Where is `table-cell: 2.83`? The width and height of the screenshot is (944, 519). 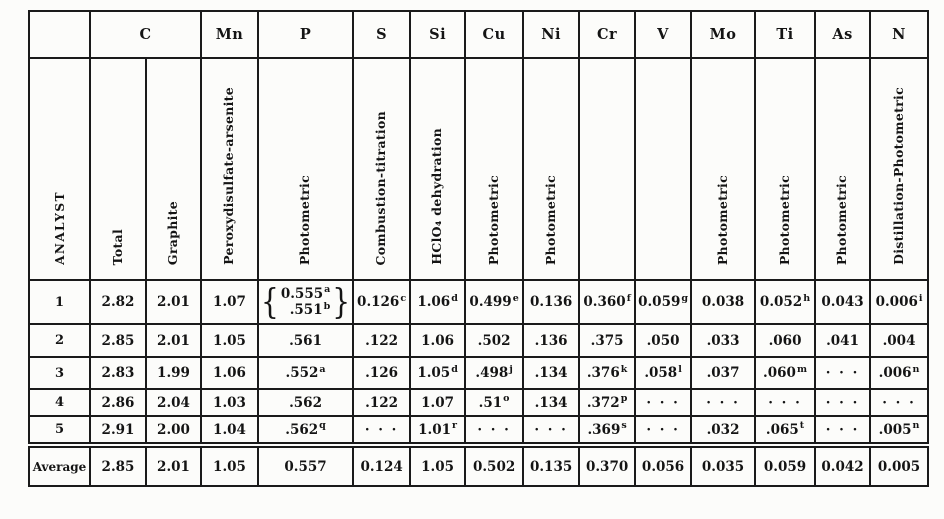
table-cell: 2.83 is located at coordinates (118, 373).